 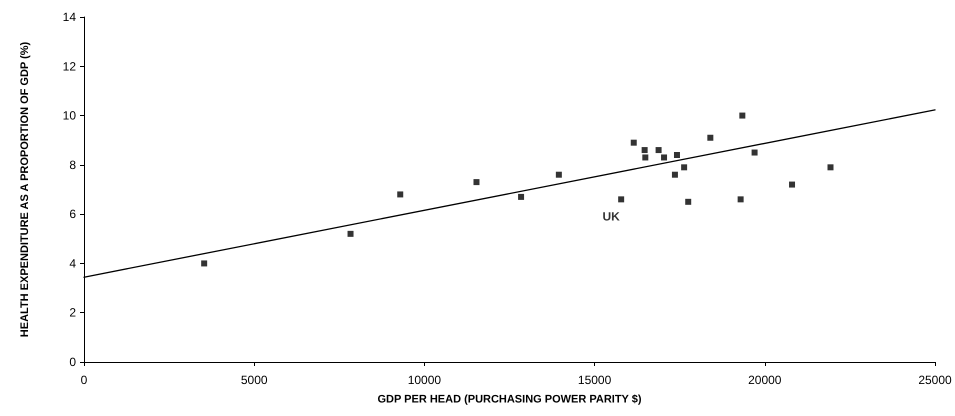 I want to click on x-tick-label: 10000, so click(x=425, y=380).